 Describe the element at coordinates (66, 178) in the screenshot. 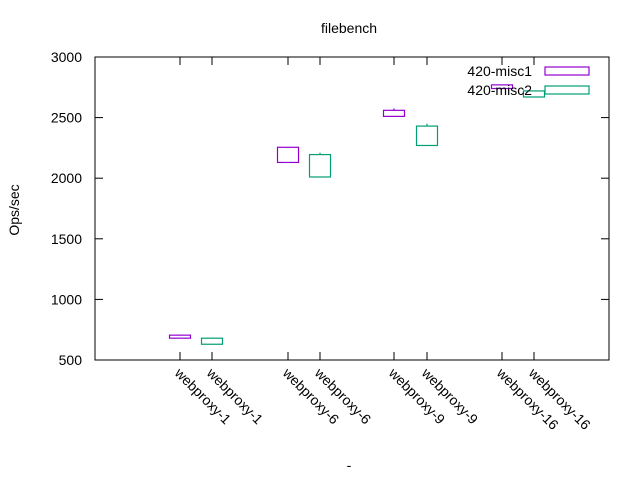

I see `y-tick-label: 2000` at that location.